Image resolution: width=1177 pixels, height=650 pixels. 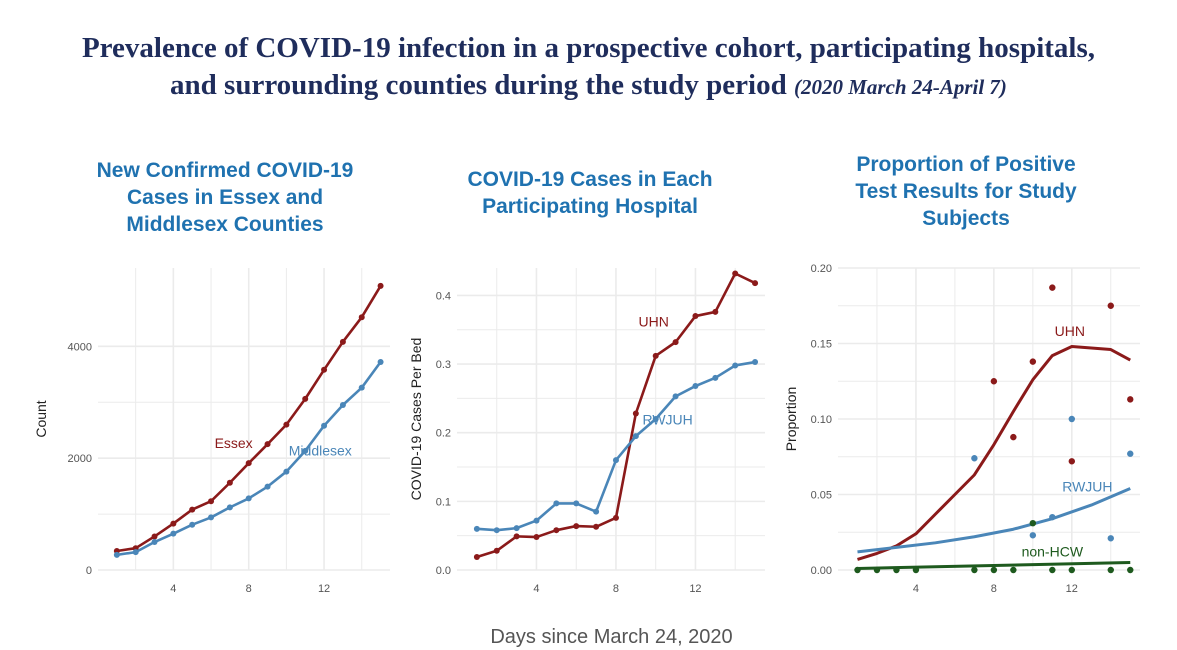 I want to click on trend-line-rwjuh, so click(x=994, y=520).